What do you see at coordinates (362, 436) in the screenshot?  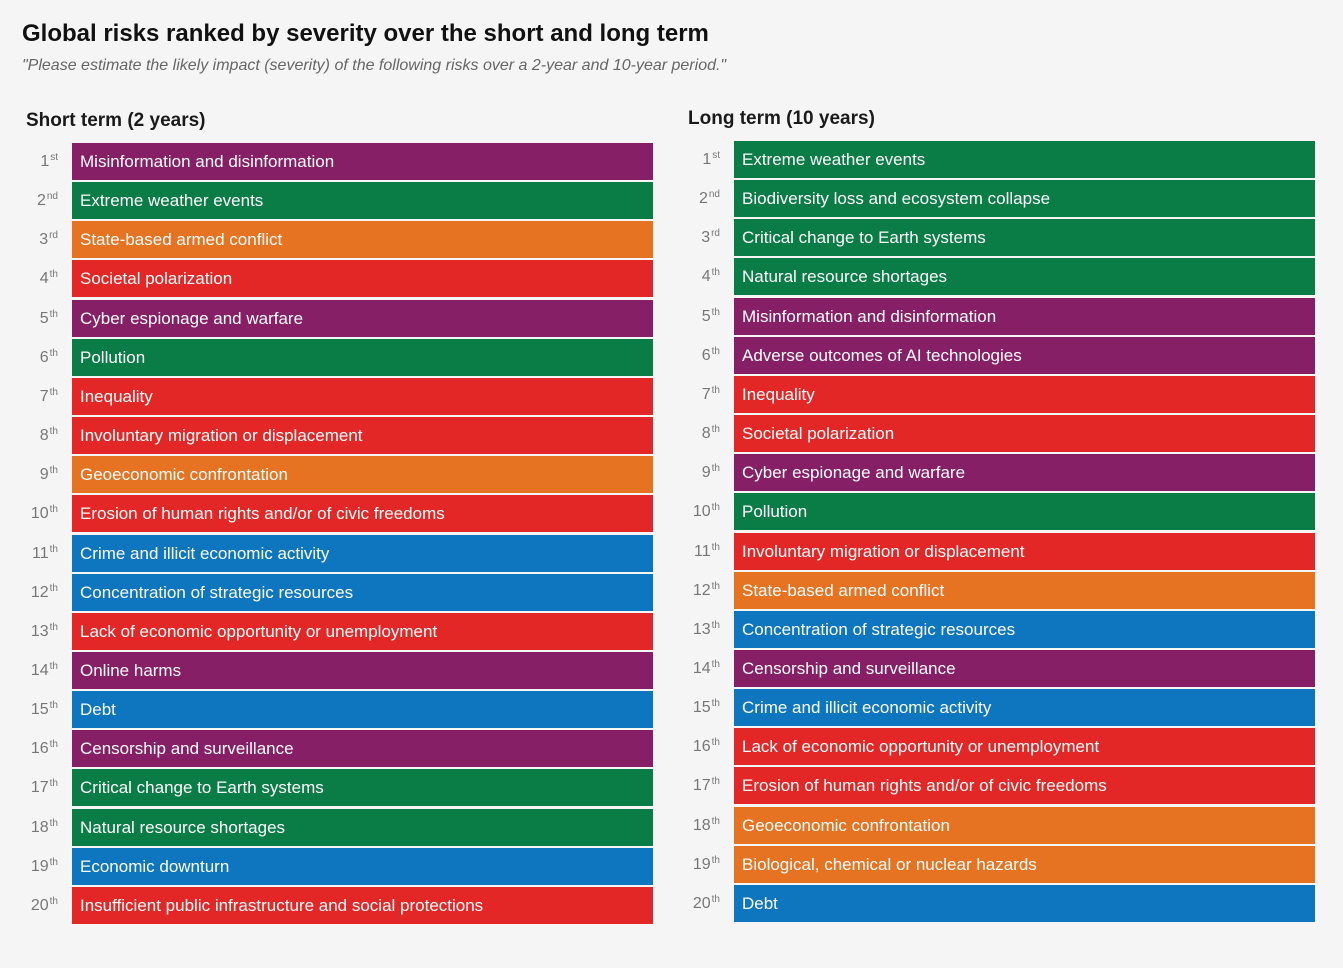 I see `risk-bar: Involuntary migration or displacement` at bounding box center [362, 436].